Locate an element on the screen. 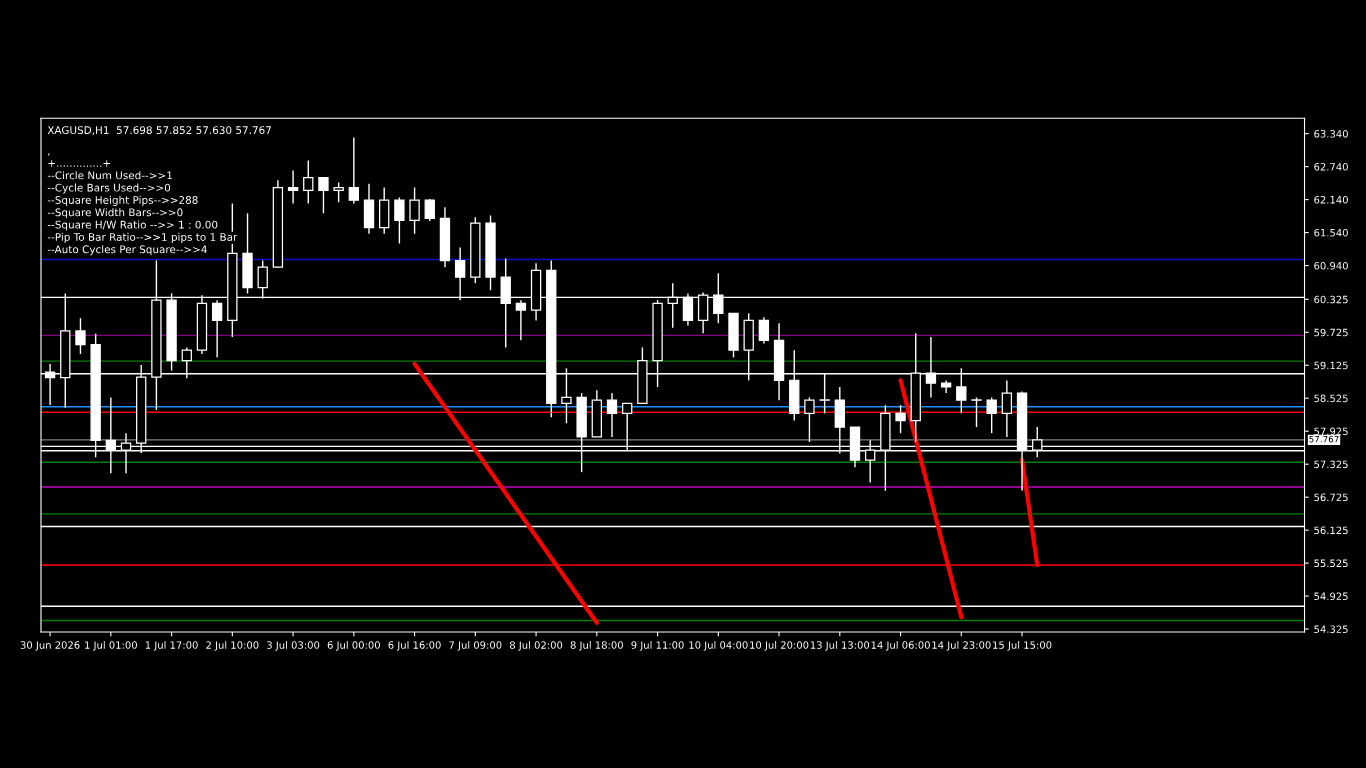 This screenshot has height=768, width=1366. y-tick-label: 56.125 is located at coordinates (1331, 530).